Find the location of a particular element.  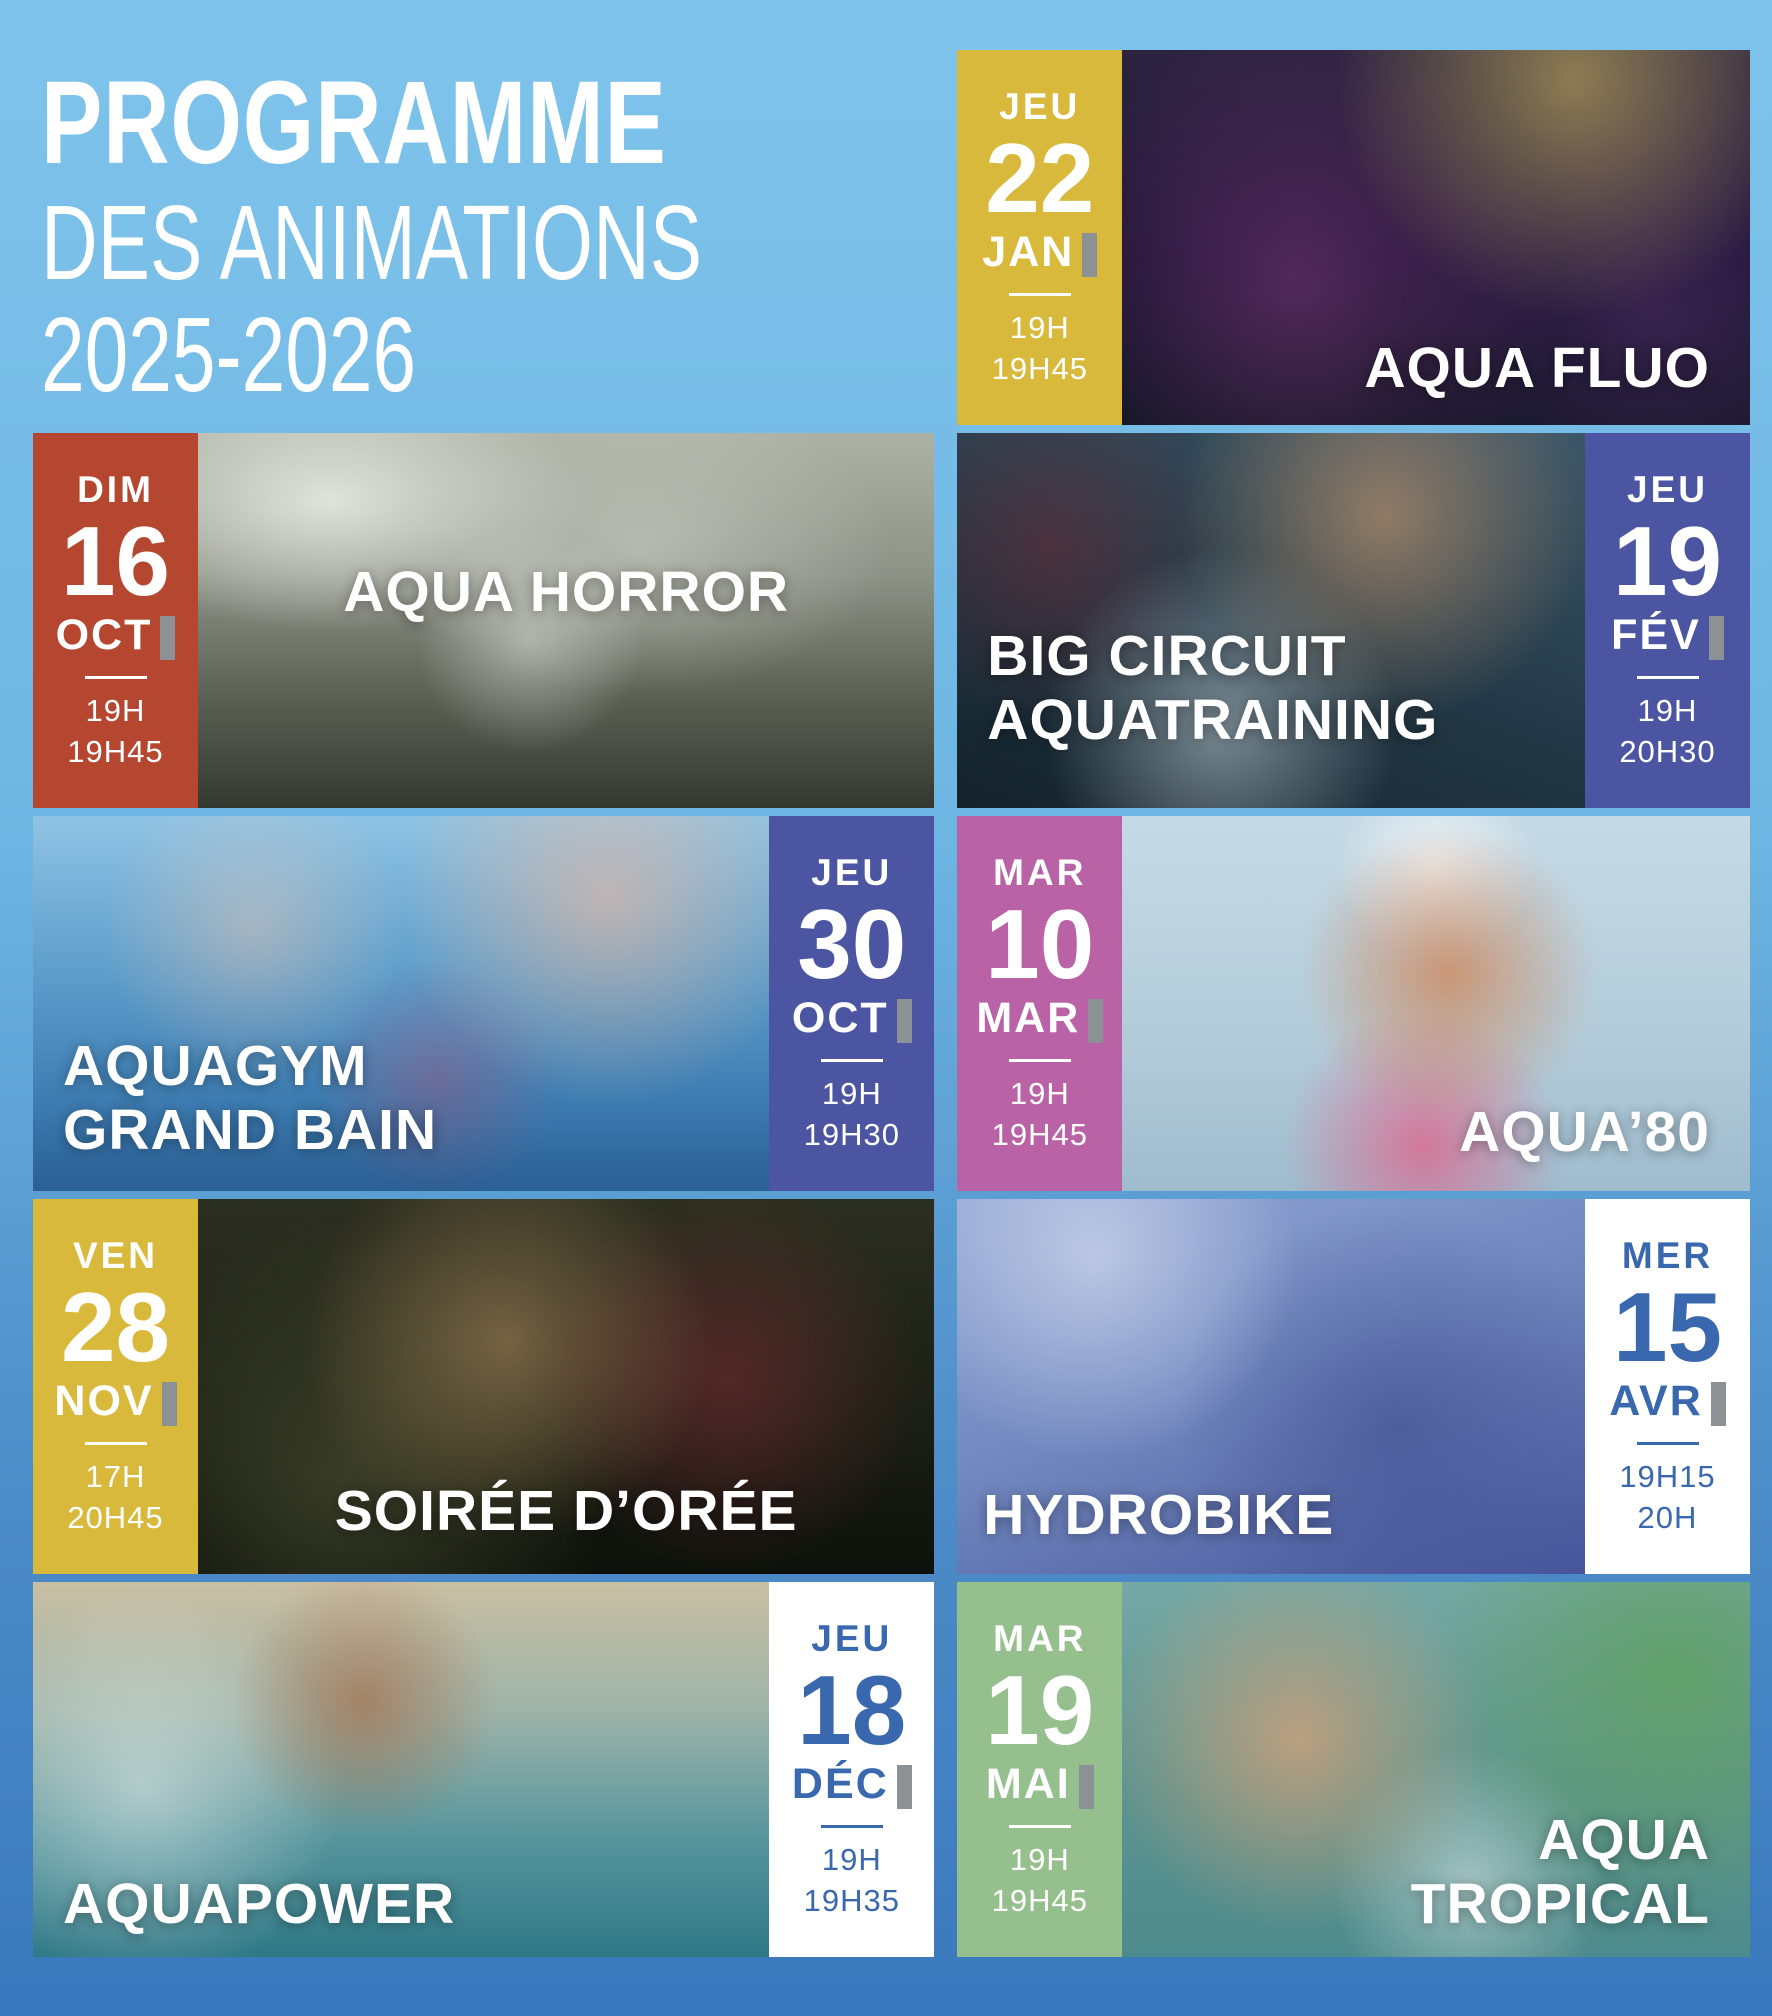

event-month: AVR is located at coordinates (1656, 1401).